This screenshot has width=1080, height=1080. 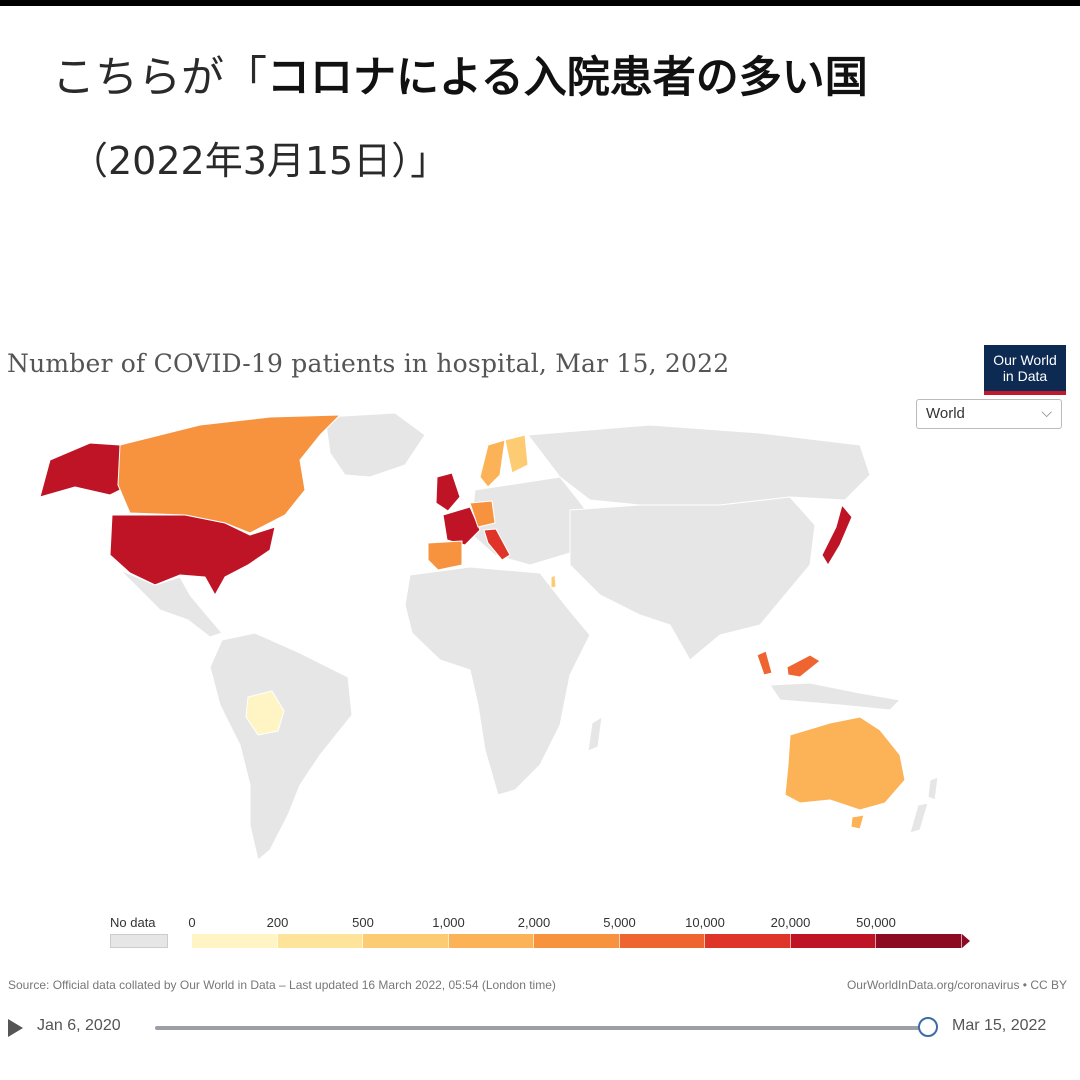 What do you see at coordinates (567, 78) in the screenshot?
I see `caption-bold: コロナによる入院患者の多い国` at bounding box center [567, 78].